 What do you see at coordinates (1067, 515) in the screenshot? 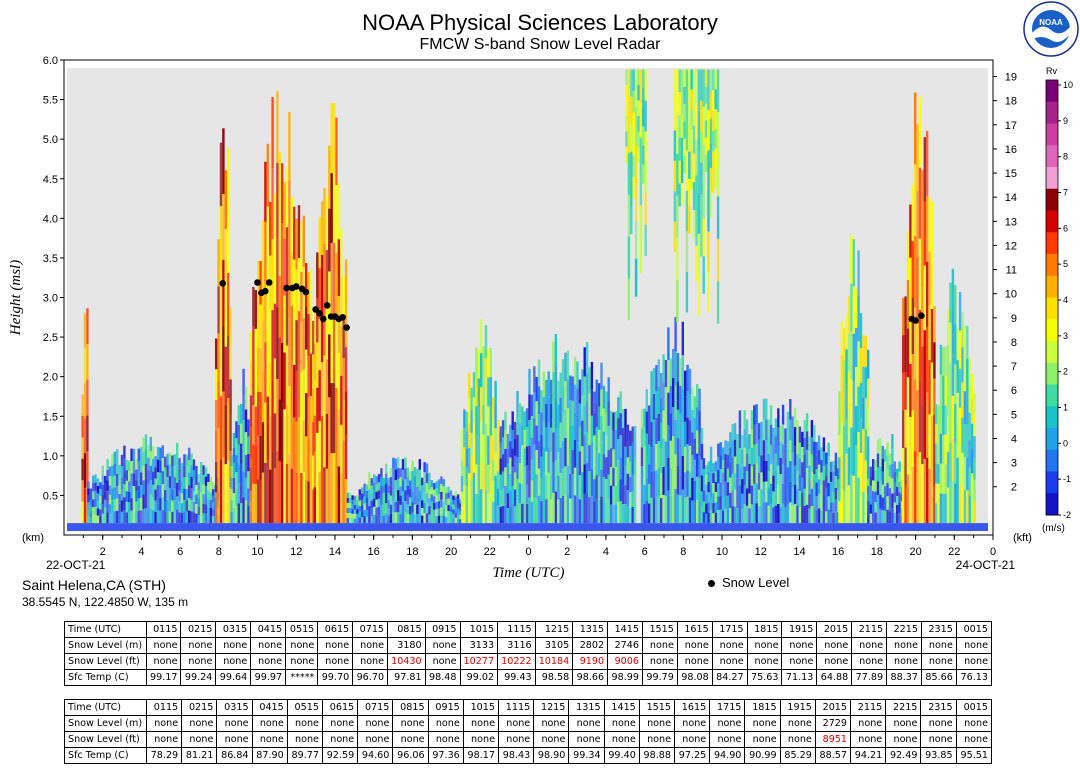
I see `colorbar-tick-label: -2` at bounding box center [1067, 515].